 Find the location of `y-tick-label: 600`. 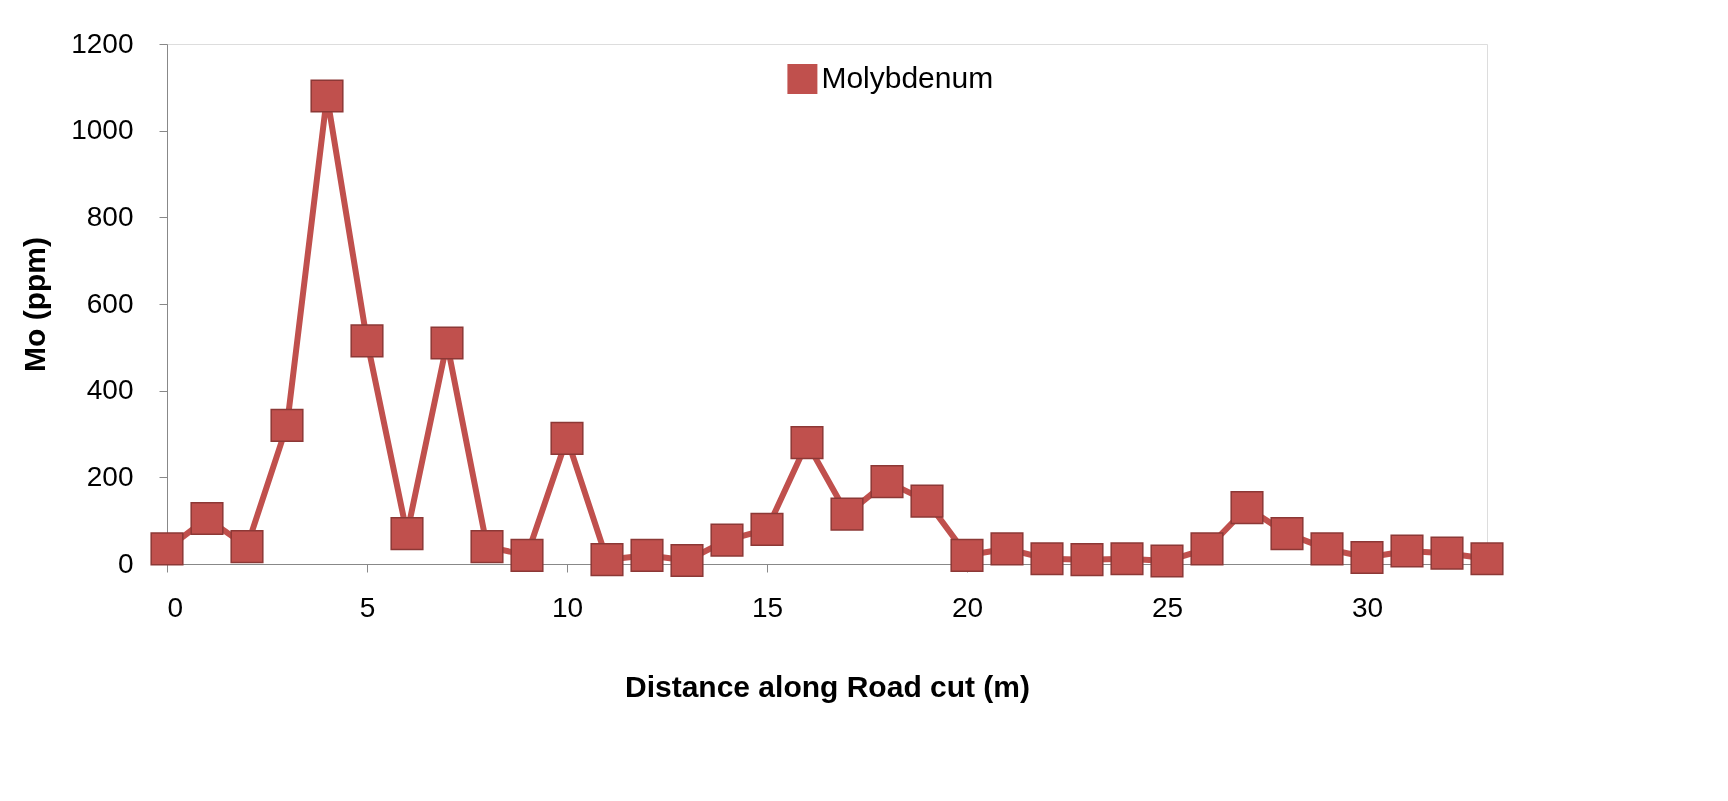

y-tick-label: 600 is located at coordinates (110, 303).